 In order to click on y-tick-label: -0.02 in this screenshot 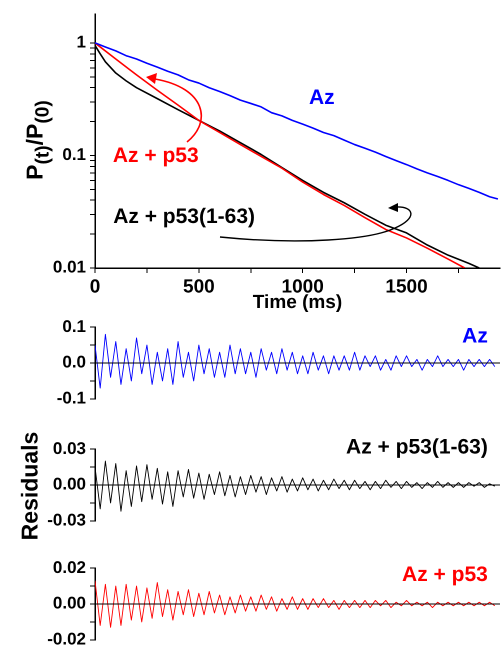, I will do `click(66, 638)`.